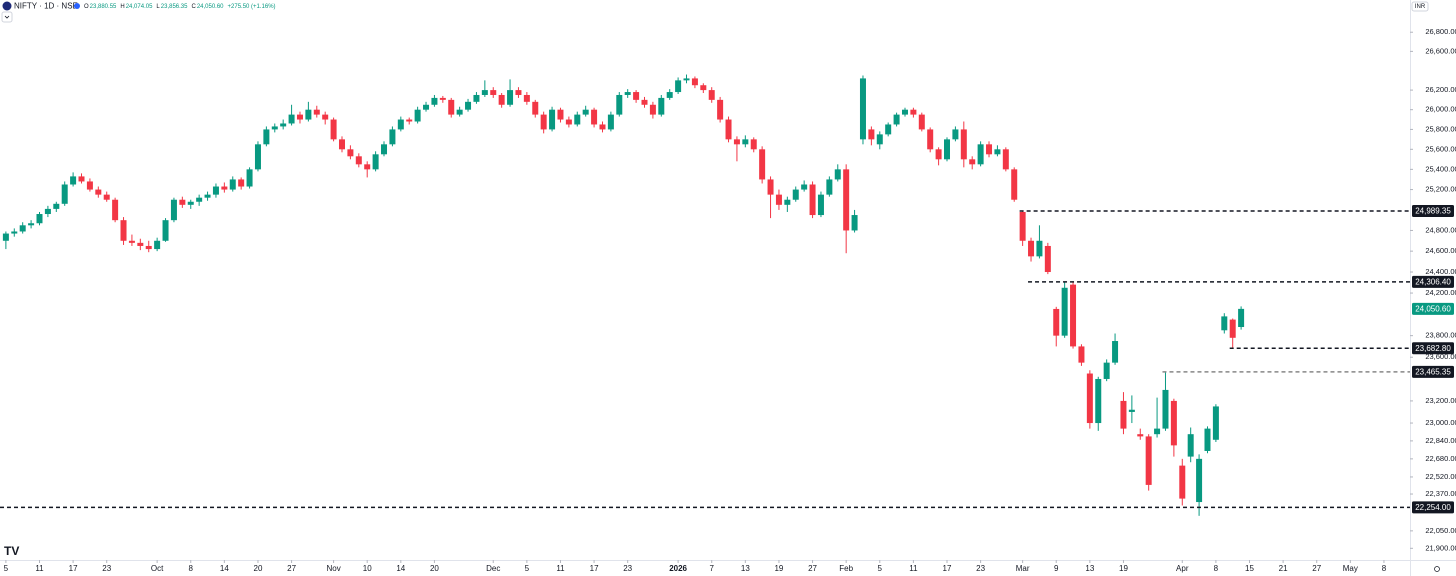 This screenshot has height=576, width=1456. I want to click on x-tick-label: 7, so click(711, 568).